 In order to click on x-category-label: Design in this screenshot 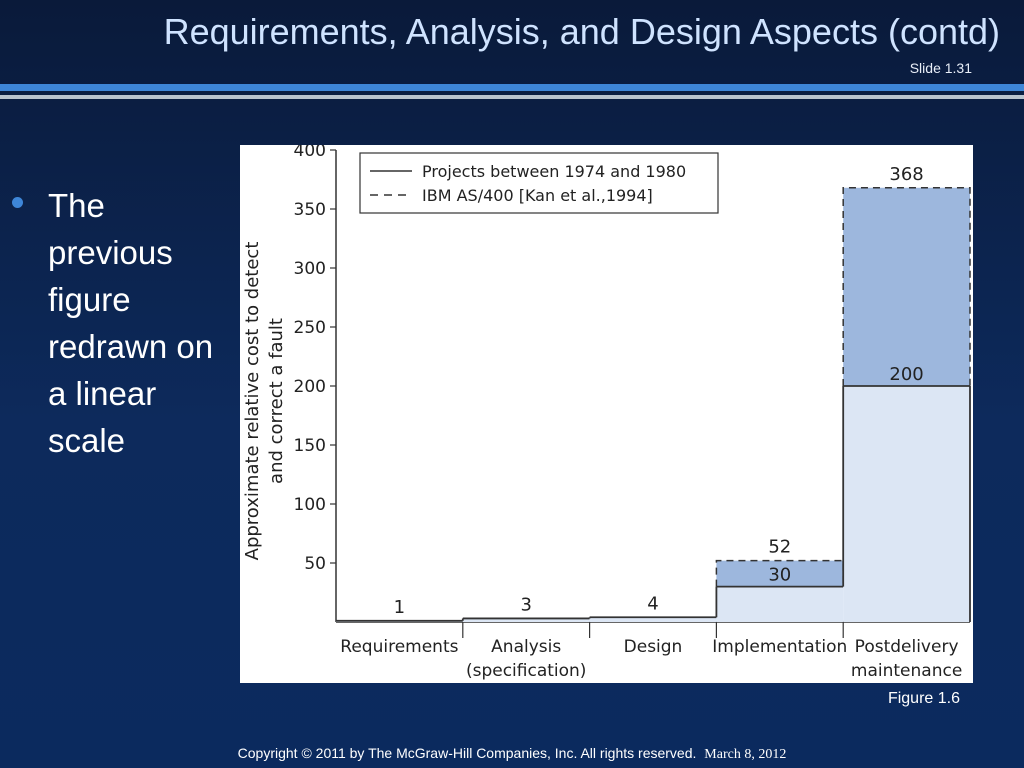, I will do `click(653, 647)`.